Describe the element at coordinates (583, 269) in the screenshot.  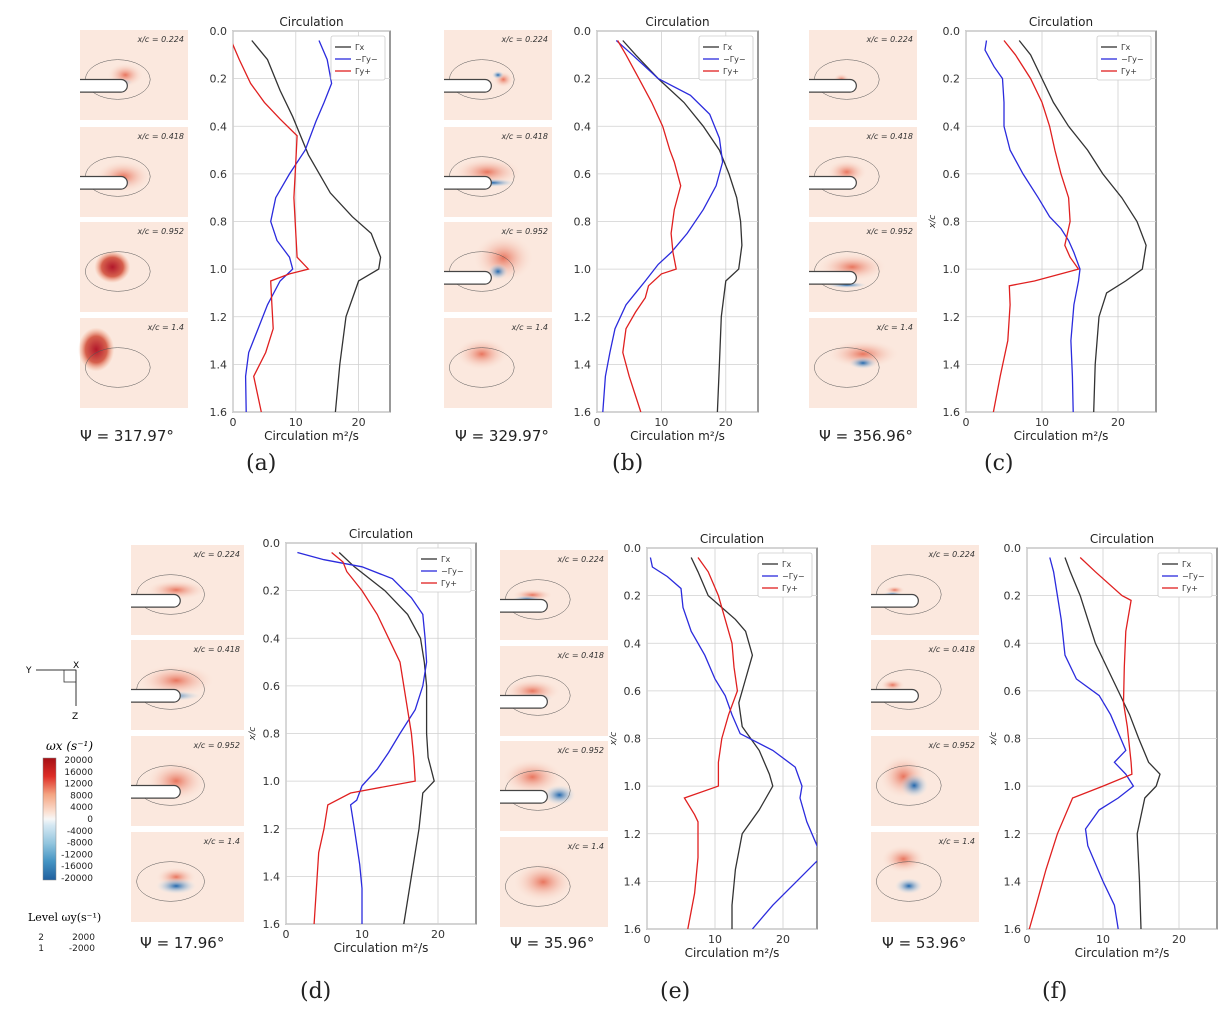
I see `y-tick-label: 1.0` at that location.